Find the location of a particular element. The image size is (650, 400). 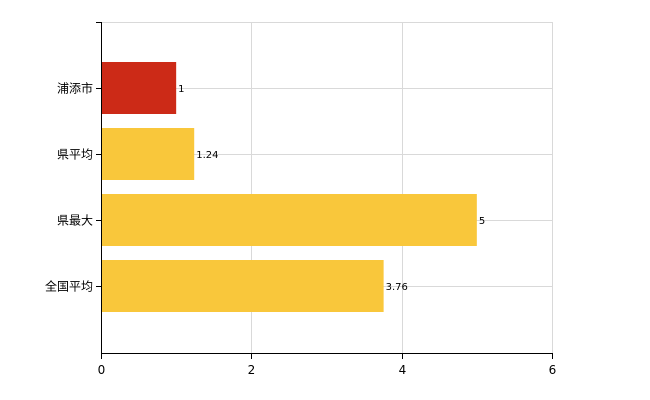

data-label: 1.24 is located at coordinates (207, 155).